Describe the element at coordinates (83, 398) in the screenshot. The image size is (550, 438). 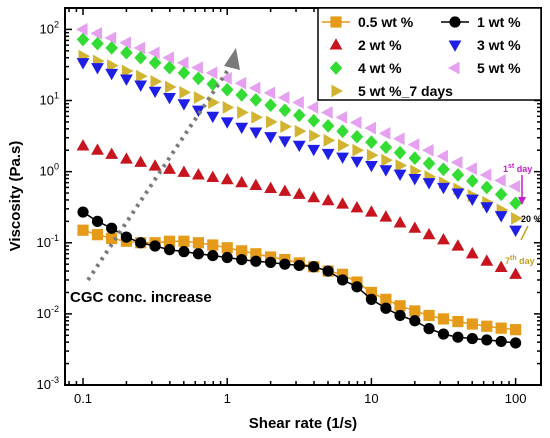
I see `x-tick-label: 0.1` at that location.